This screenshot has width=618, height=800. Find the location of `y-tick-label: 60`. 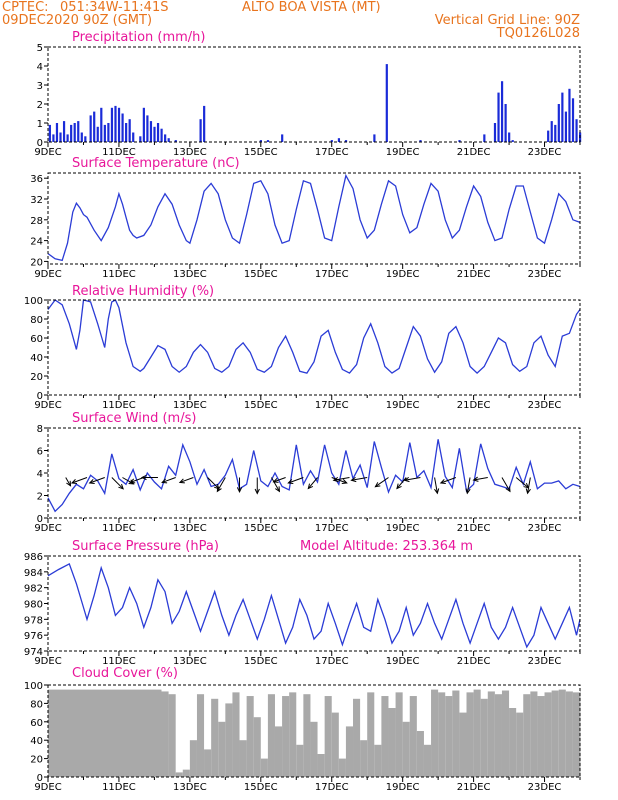

y-tick-label: 60 is located at coordinates (36, 339).